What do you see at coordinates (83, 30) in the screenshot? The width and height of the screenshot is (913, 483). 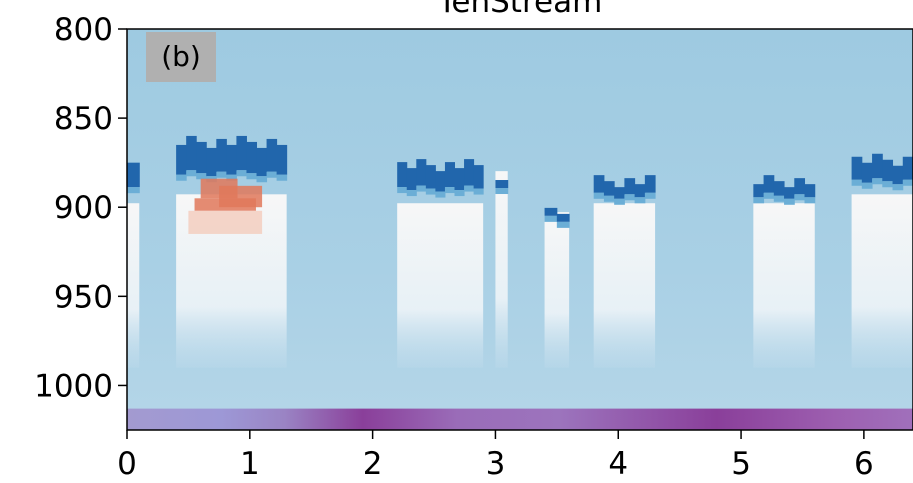 I see `y-tick-label: 800` at bounding box center [83, 30].